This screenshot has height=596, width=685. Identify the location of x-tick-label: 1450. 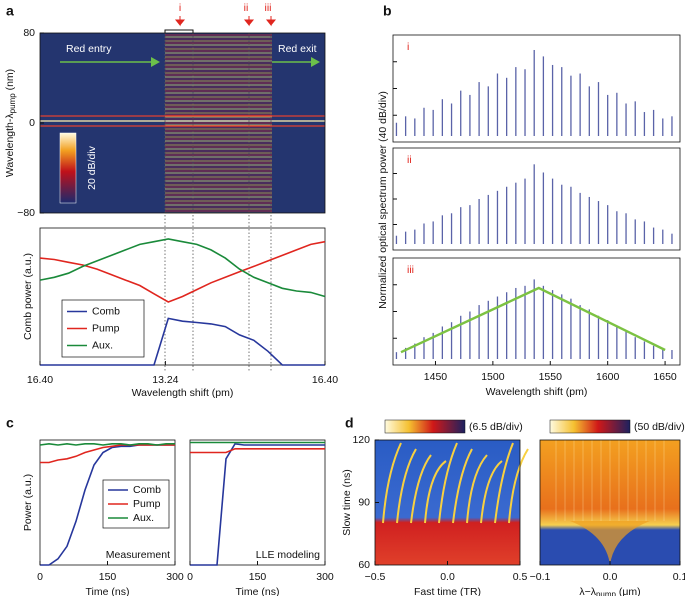
(436, 377).